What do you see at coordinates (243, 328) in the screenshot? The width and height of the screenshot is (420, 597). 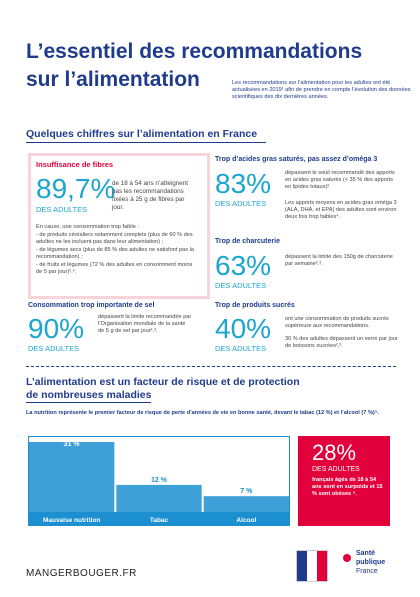 I see `stat: 40%` at bounding box center [243, 328].